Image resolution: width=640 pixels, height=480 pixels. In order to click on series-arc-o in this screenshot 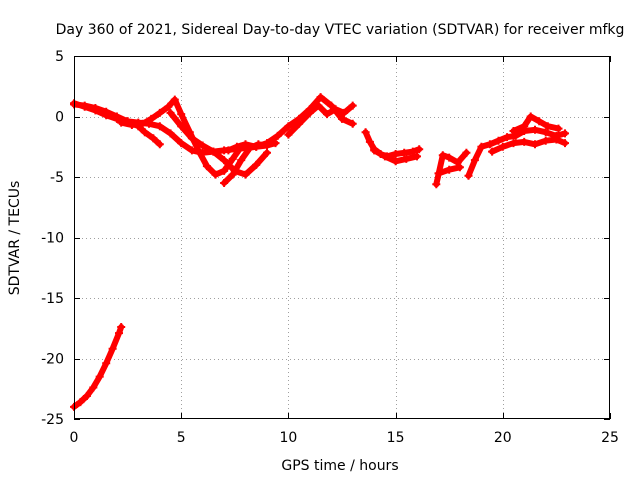, I will do `click(98, 367)`.